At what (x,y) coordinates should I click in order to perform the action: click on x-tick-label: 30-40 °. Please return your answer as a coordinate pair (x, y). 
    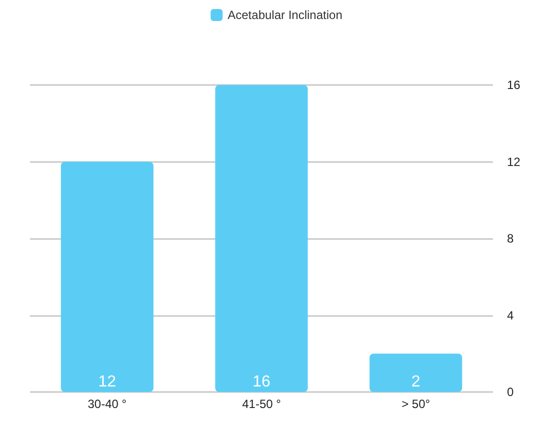
    Looking at the image, I should click on (107, 404).